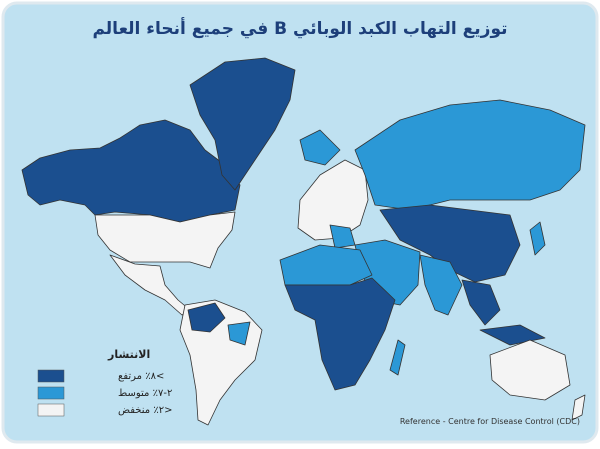  What do you see at coordinates (104, 382) in the screenshot?
I see `legend: الانتشار >٨٪ مرتفع ٢-٧٪ متوسط <٢٪ منخفض` at bounding box center [104, 382].